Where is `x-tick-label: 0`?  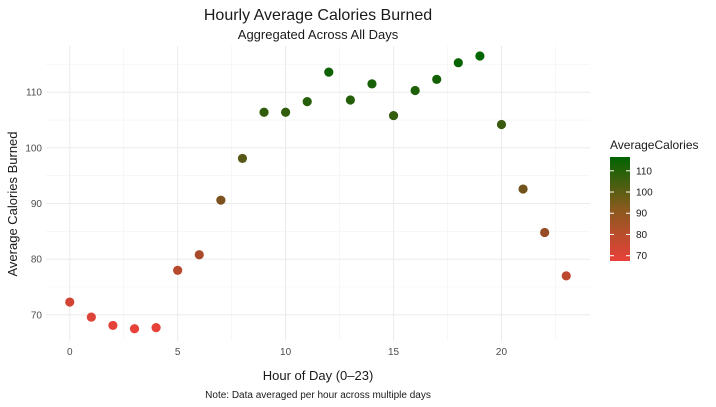 x-tick-label: 0 is located at coordinates (70, 352).